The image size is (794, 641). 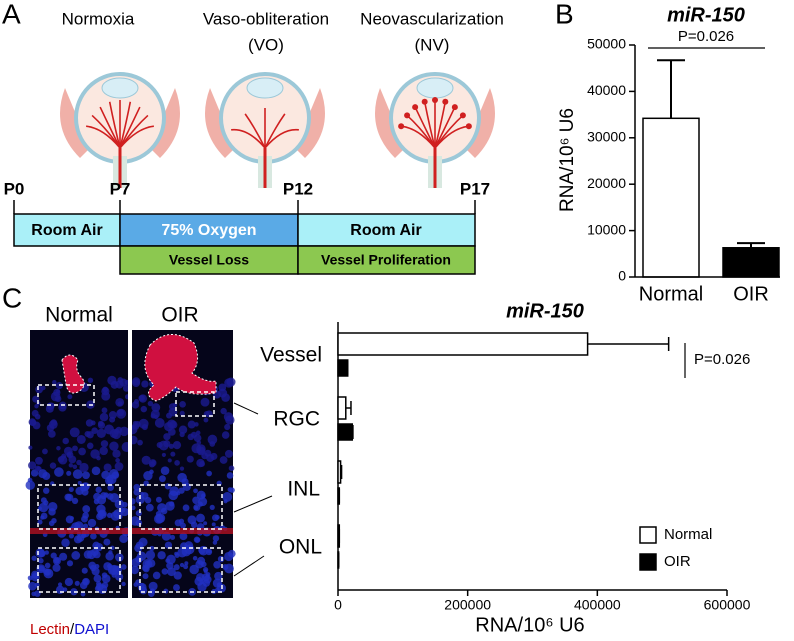 I want to click on category-label: ONL, so click(x=300, y=547).